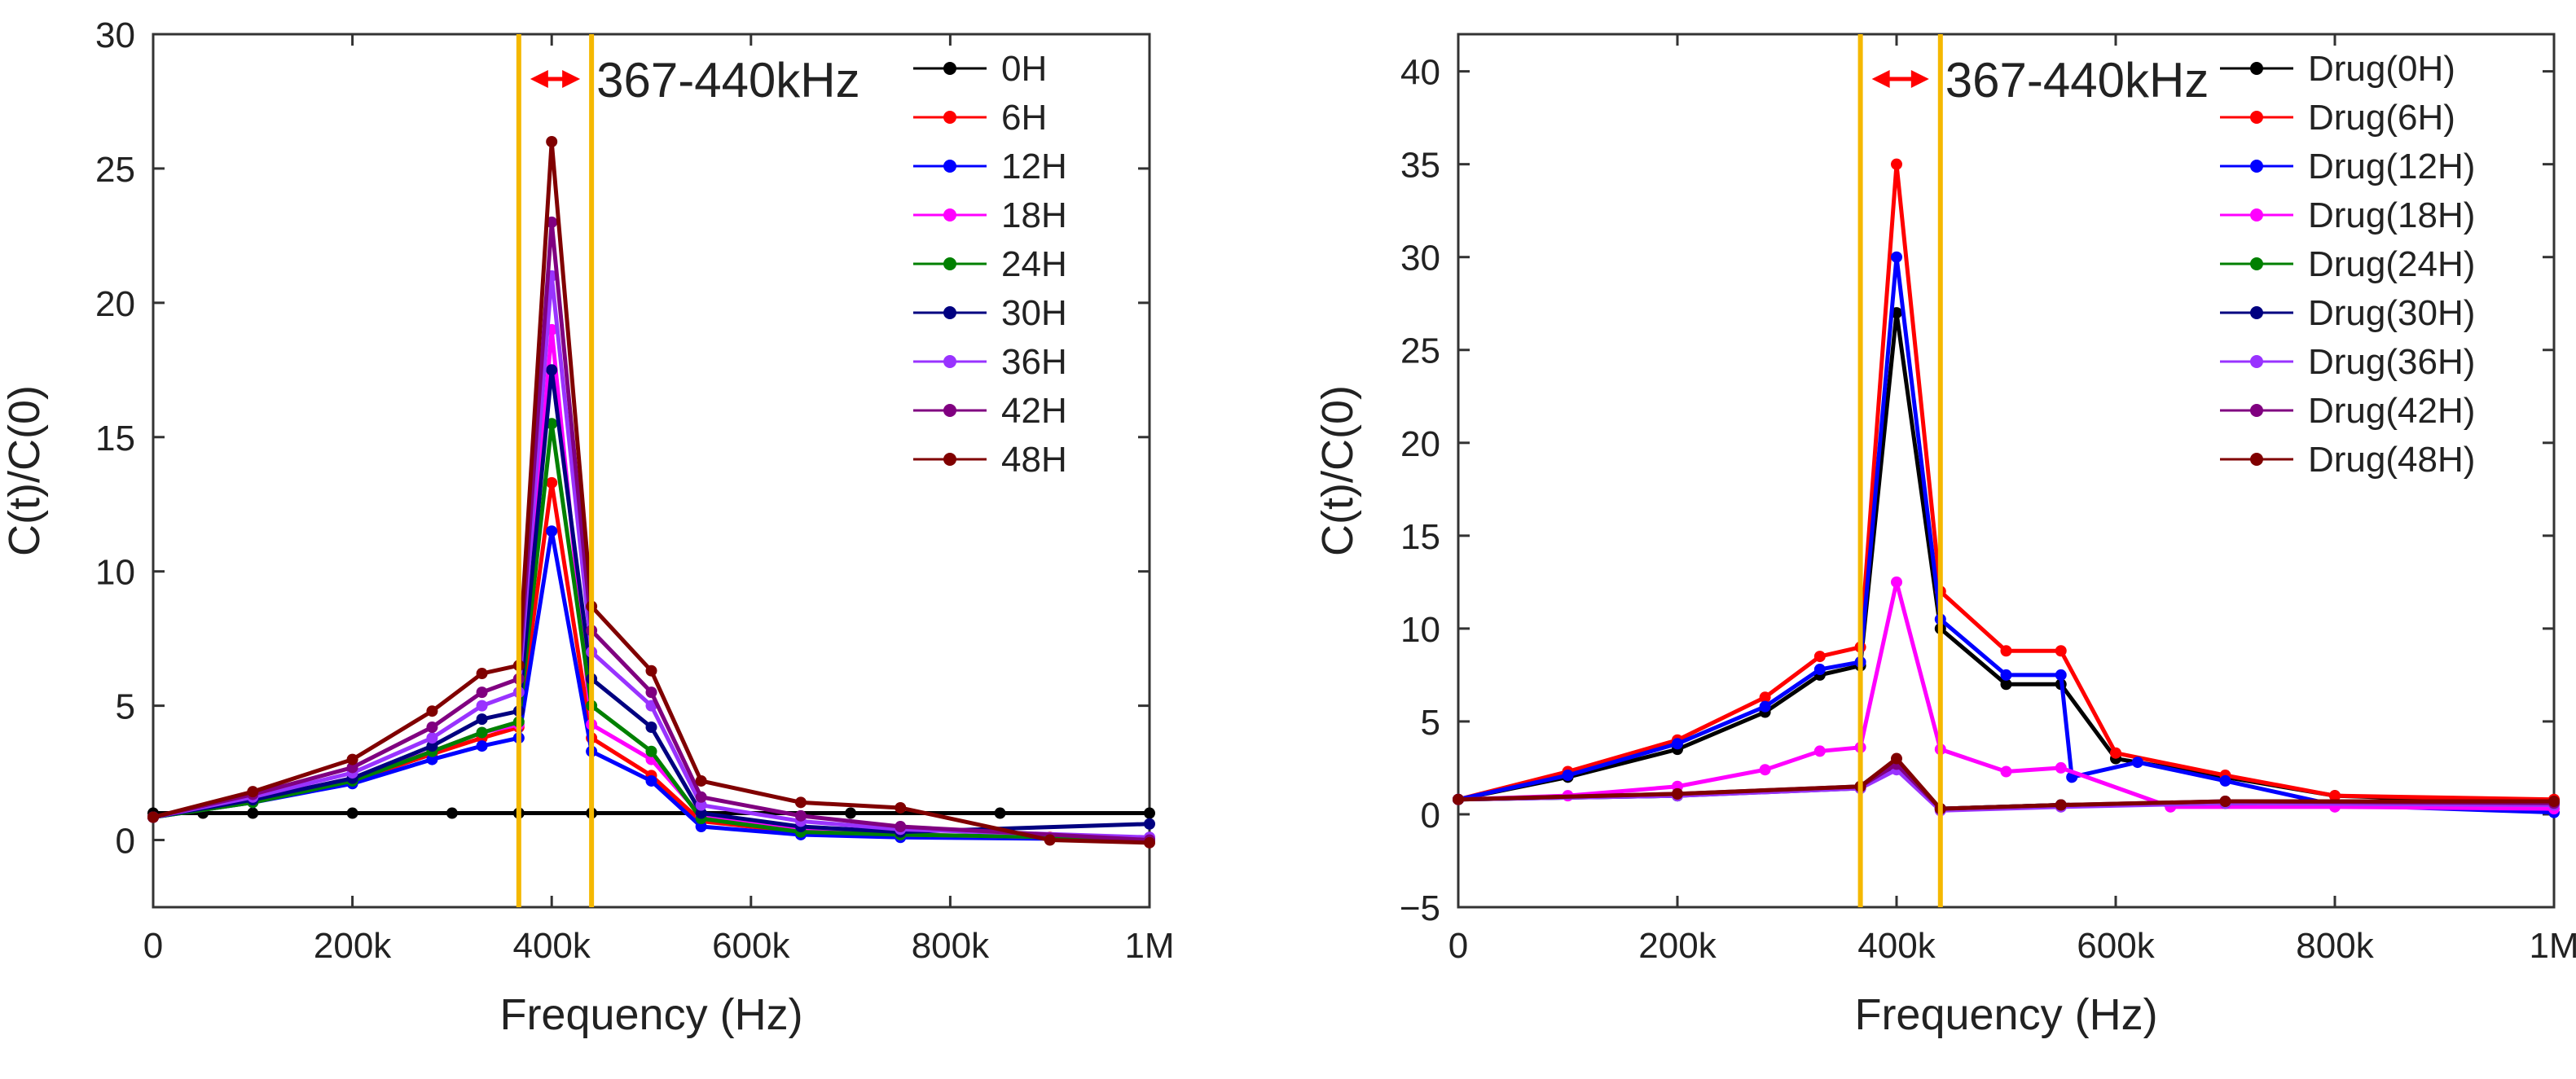  I want to click on left-legend-item: 36H, so click(990, 362).